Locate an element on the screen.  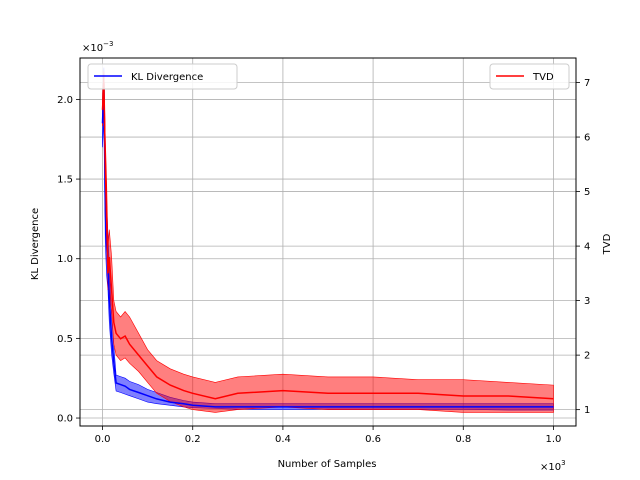
right-y-axis-label: TVD is located at coordinates (607, 244).